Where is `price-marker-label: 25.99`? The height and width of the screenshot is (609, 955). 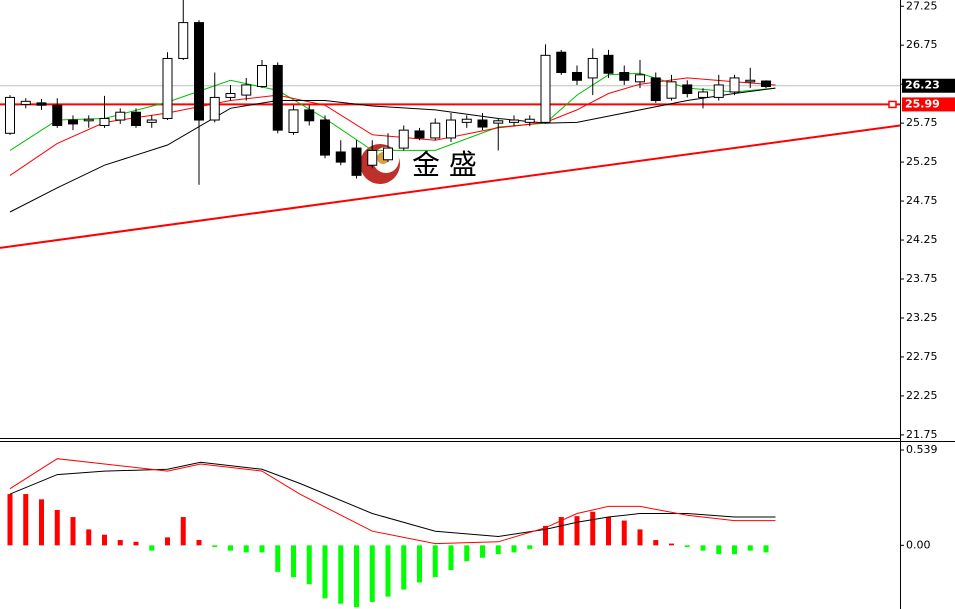 price-marker-label: 25.99 is located at coordinates (922, 103).